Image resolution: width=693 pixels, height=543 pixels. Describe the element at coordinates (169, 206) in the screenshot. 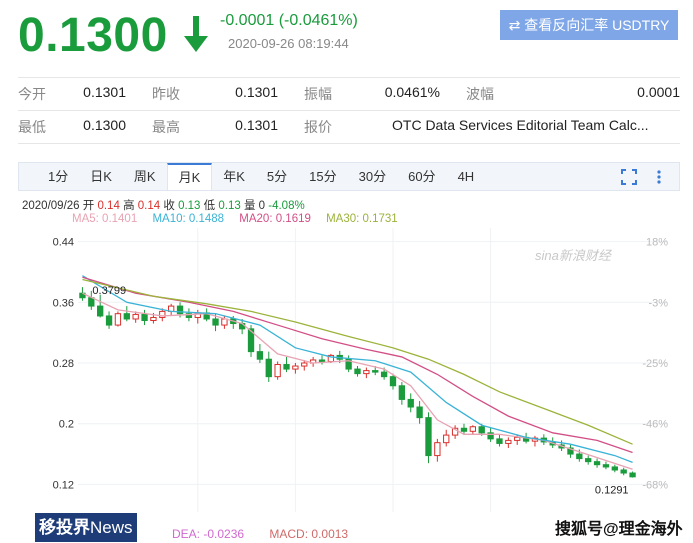

I see `close-label: 收` at that location.